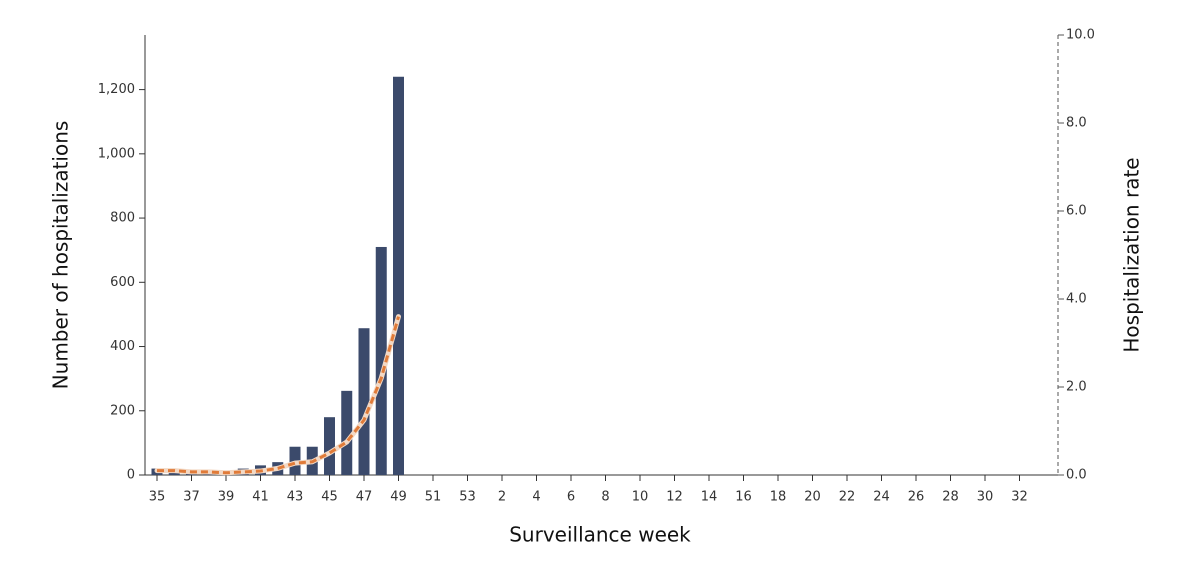  What do you see at coordinates (226, 497) in the screenshot?
I see `x-tick-label: 39` at bounding box center [226, 497].